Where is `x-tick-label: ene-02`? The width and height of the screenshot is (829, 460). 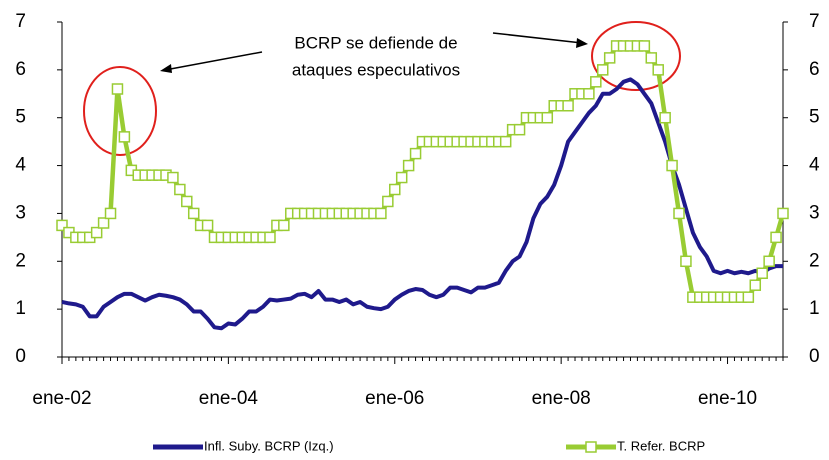
x-tick-label: ene-02 is located at coordinates (61, 398).